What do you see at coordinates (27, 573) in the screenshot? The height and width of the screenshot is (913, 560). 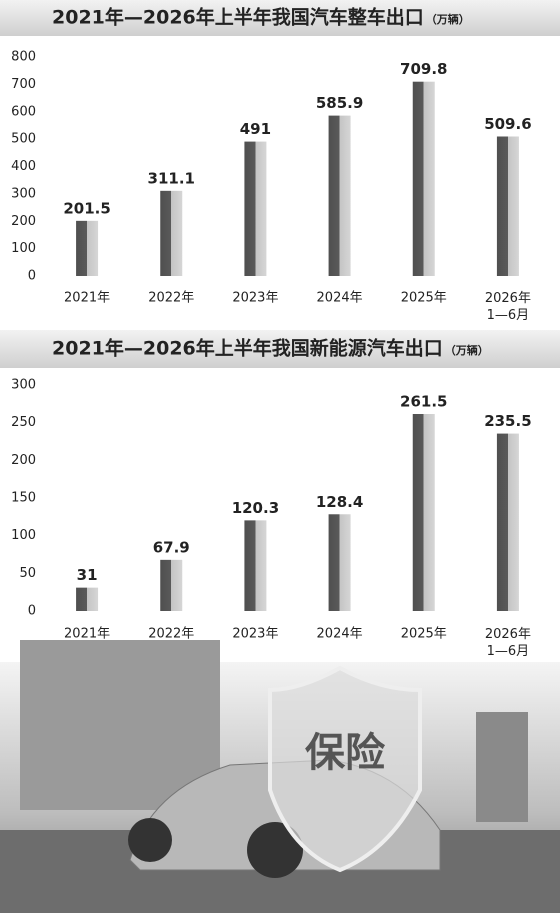 I see `y-tick-label: 50` at bounding box center [27, 573].